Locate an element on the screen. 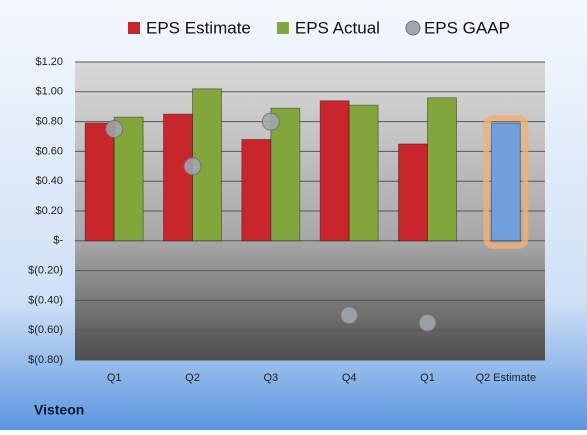  x-tick-label: Q2 is located at coordinates (192, 378).